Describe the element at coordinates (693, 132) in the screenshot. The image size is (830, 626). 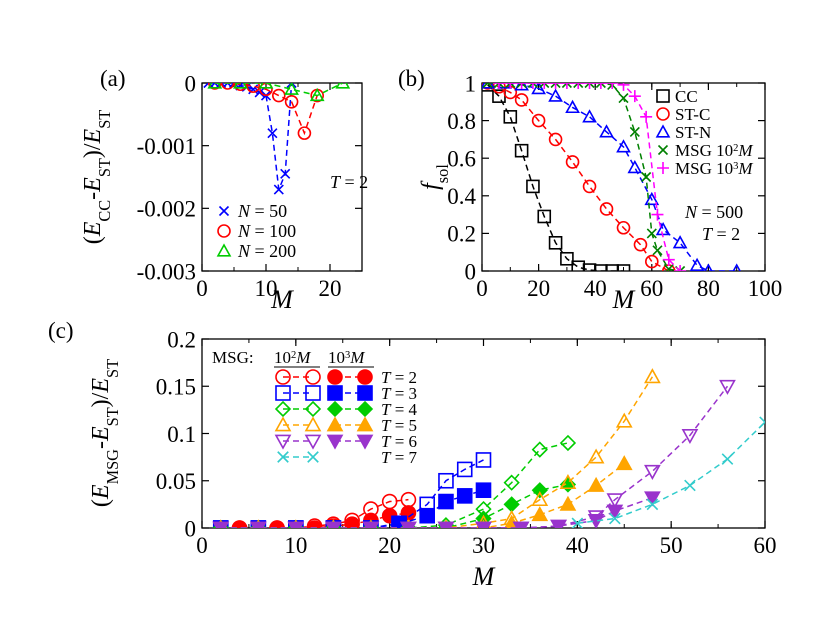
I see `legend-label: ST-N` at that location.